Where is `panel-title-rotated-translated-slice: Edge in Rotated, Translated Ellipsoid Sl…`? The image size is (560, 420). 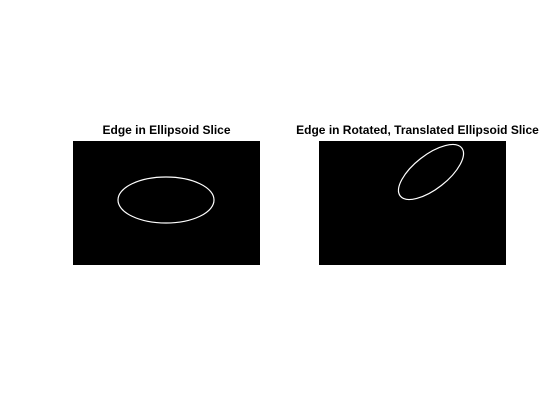 panel-title-rotated-translated-slice: Edge in Rotated, Translated Ellipsoid Sl… is located at coordinates (417, 130).